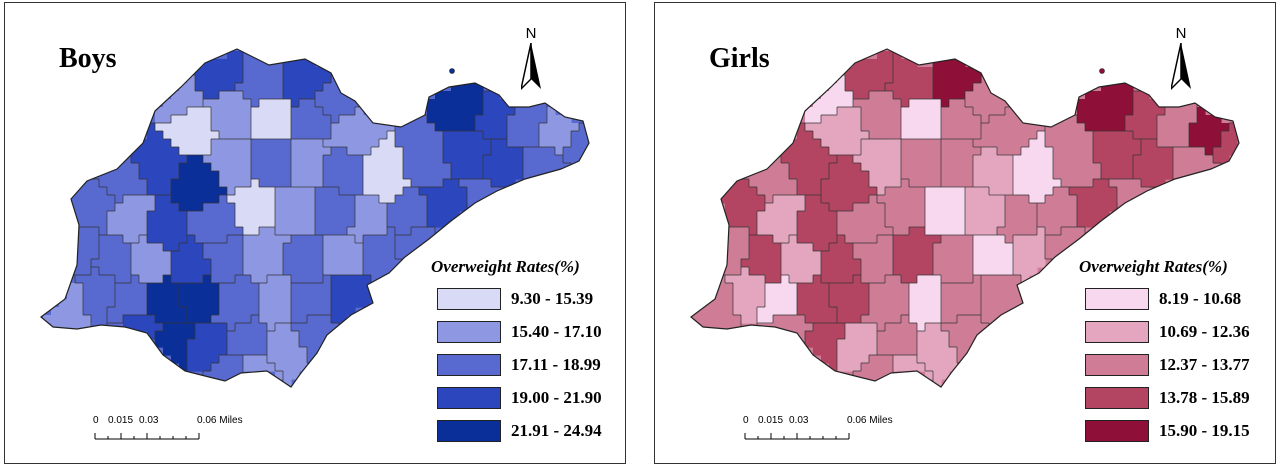 The width and height of the screenshot is (1280, 468). Describe the element at coordinates (469, 332) in the screenshot. I see `legend-swatch` at that location.